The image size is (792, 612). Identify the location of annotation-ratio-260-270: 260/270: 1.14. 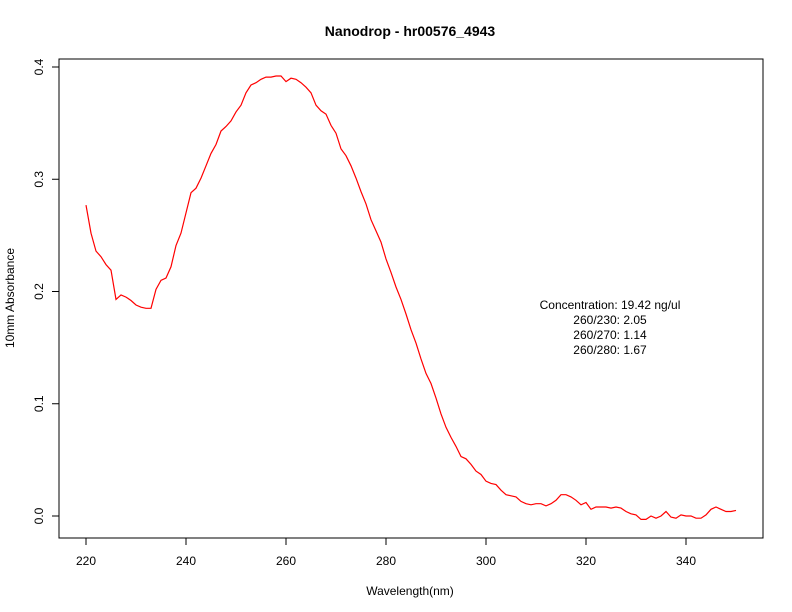
(610, 335).